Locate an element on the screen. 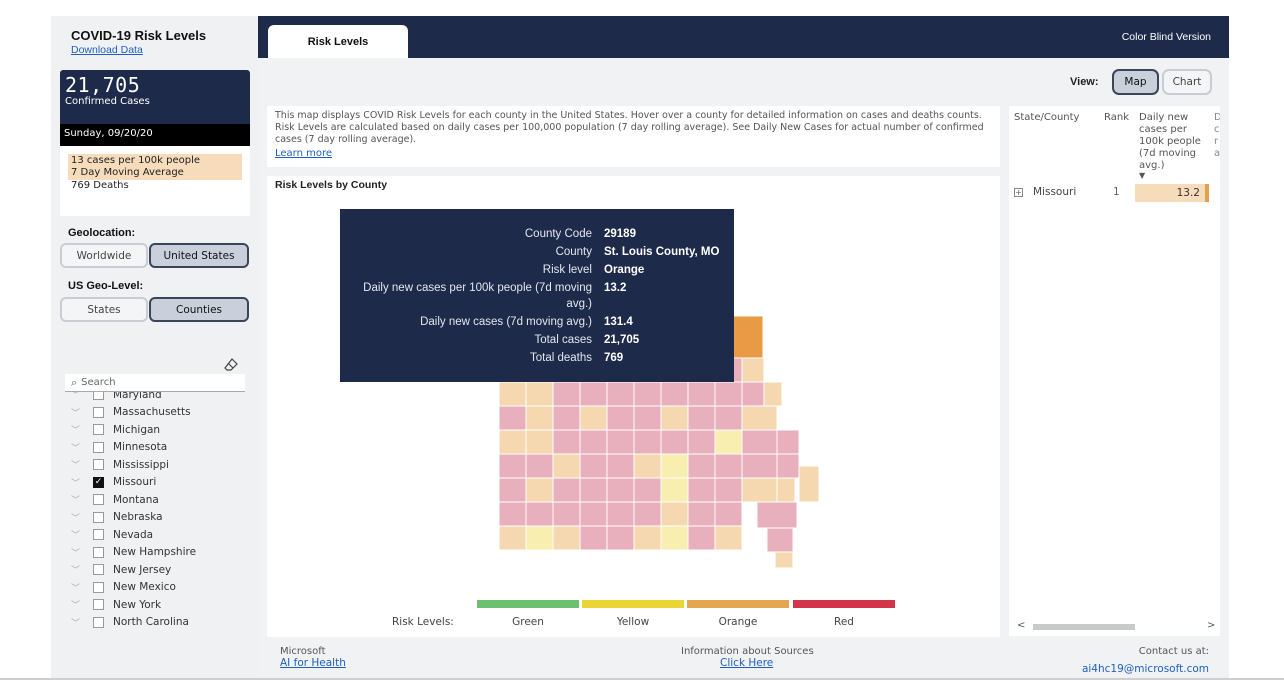 This screenshot has height=680, width=1284. view-map-button: Map is located at coordinates (1135, 82).